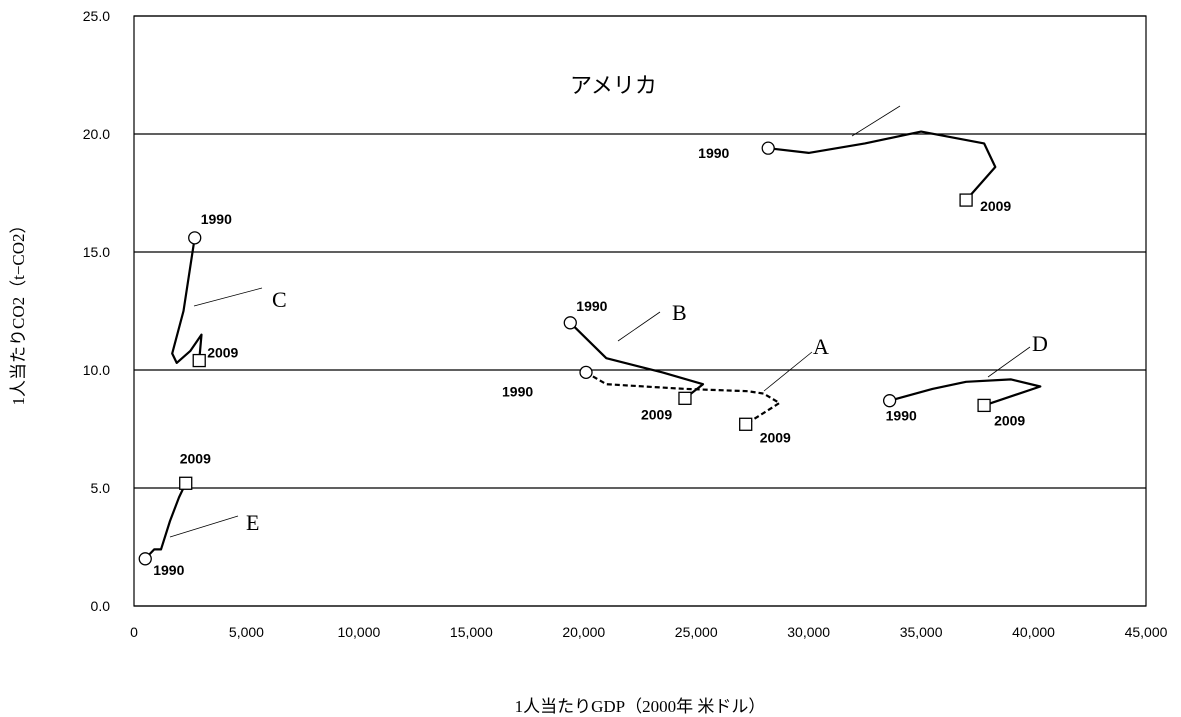 This screenshot has height=717, width=1181. I want to click on x-axis-title: 1人当たりGDP（2000年 米ドル）, so click(640, 706).